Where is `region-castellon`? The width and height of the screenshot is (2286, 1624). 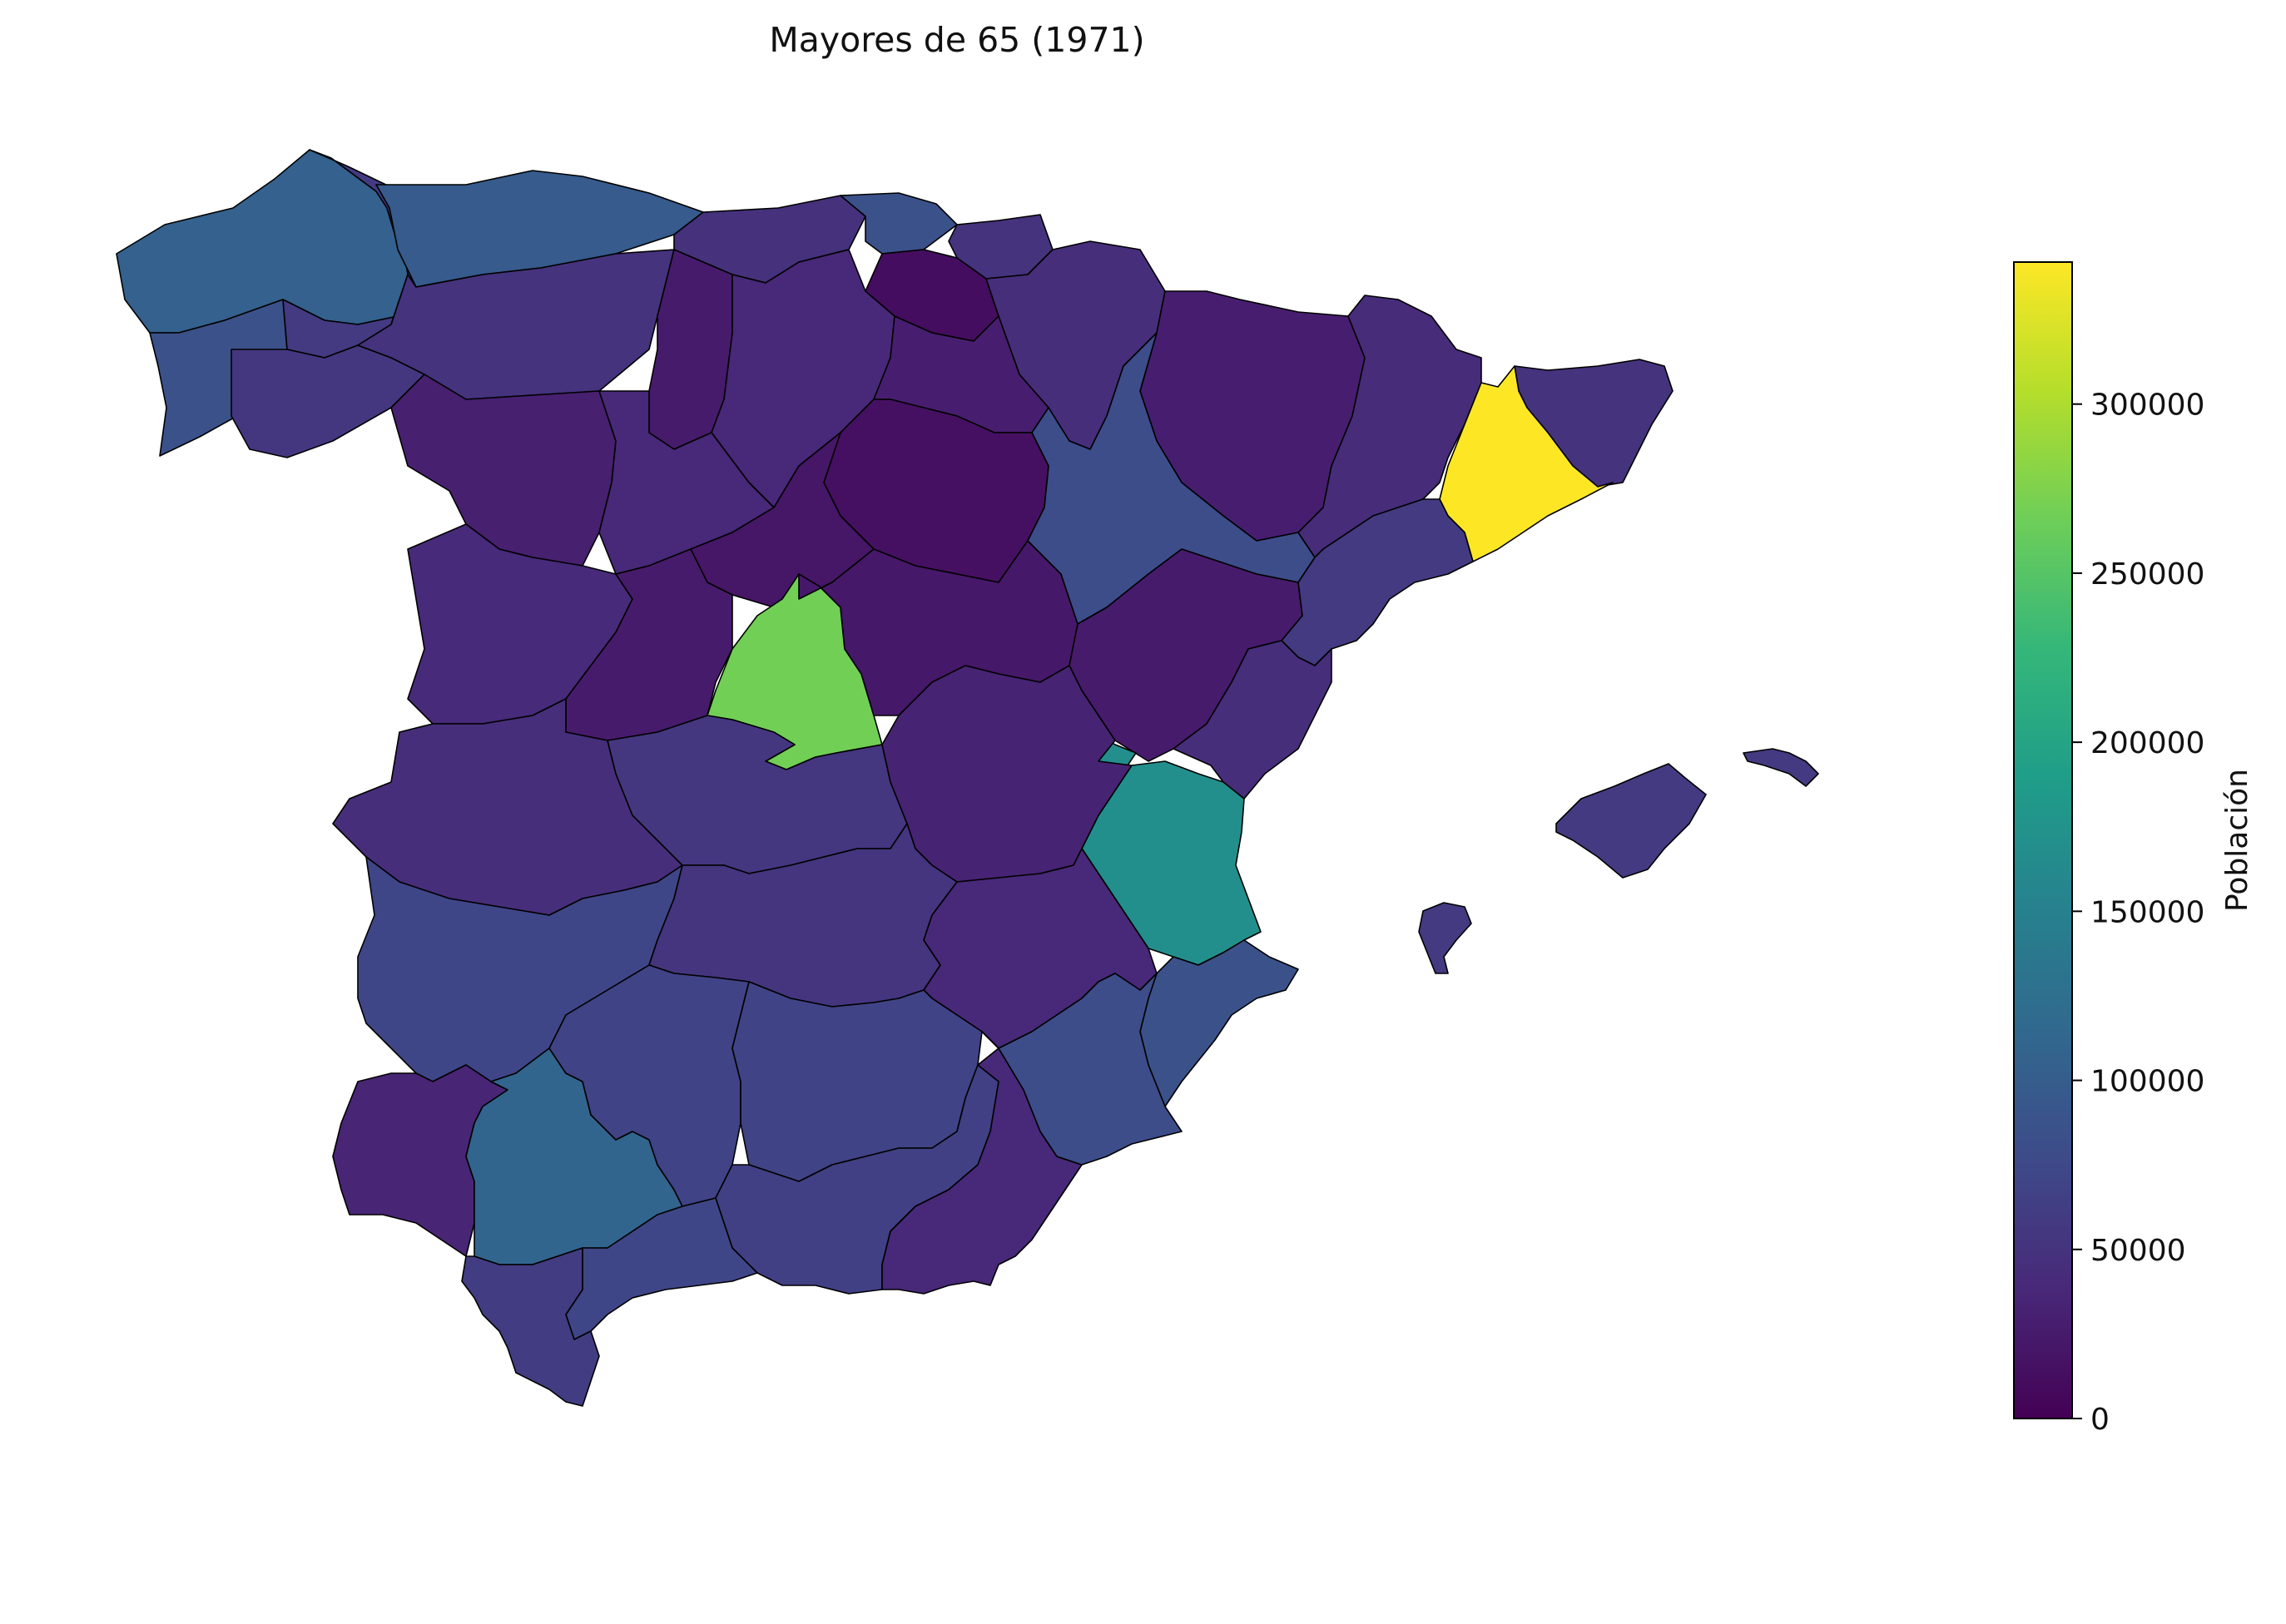 region-castellon is located at coordinates (1252, 720).